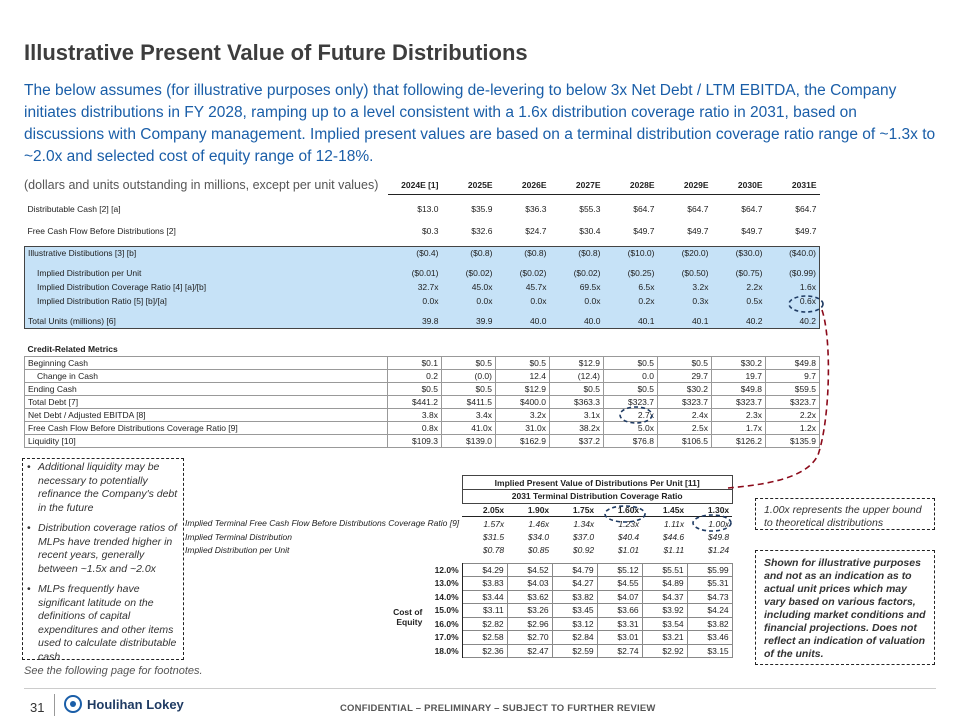 The height and width of the screenshot is (720, 960). I want to click on ratio-header: 1.45x, so click(665, 510).